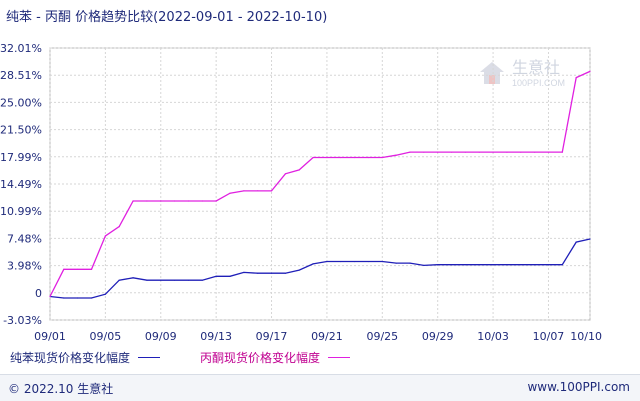 The height and width of the screenshot is (401, 640). Describe the element at coordinates (272, 336) in the screenshot. I see `x-tick-label: 09/17` at that location.